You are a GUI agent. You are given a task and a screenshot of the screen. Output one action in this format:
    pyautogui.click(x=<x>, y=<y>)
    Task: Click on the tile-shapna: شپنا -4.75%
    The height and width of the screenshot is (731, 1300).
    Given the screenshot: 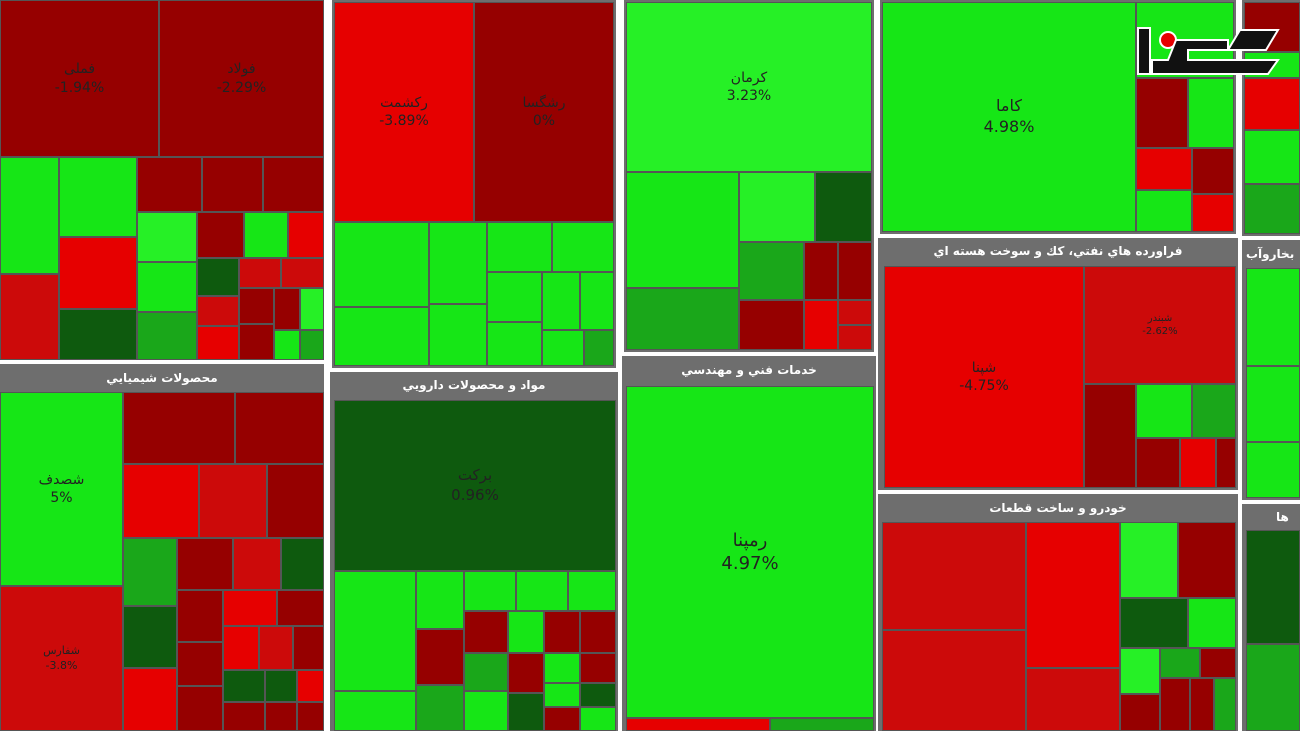 What is the action you would take?
    pyautogui.click(x=984, y=377)
    